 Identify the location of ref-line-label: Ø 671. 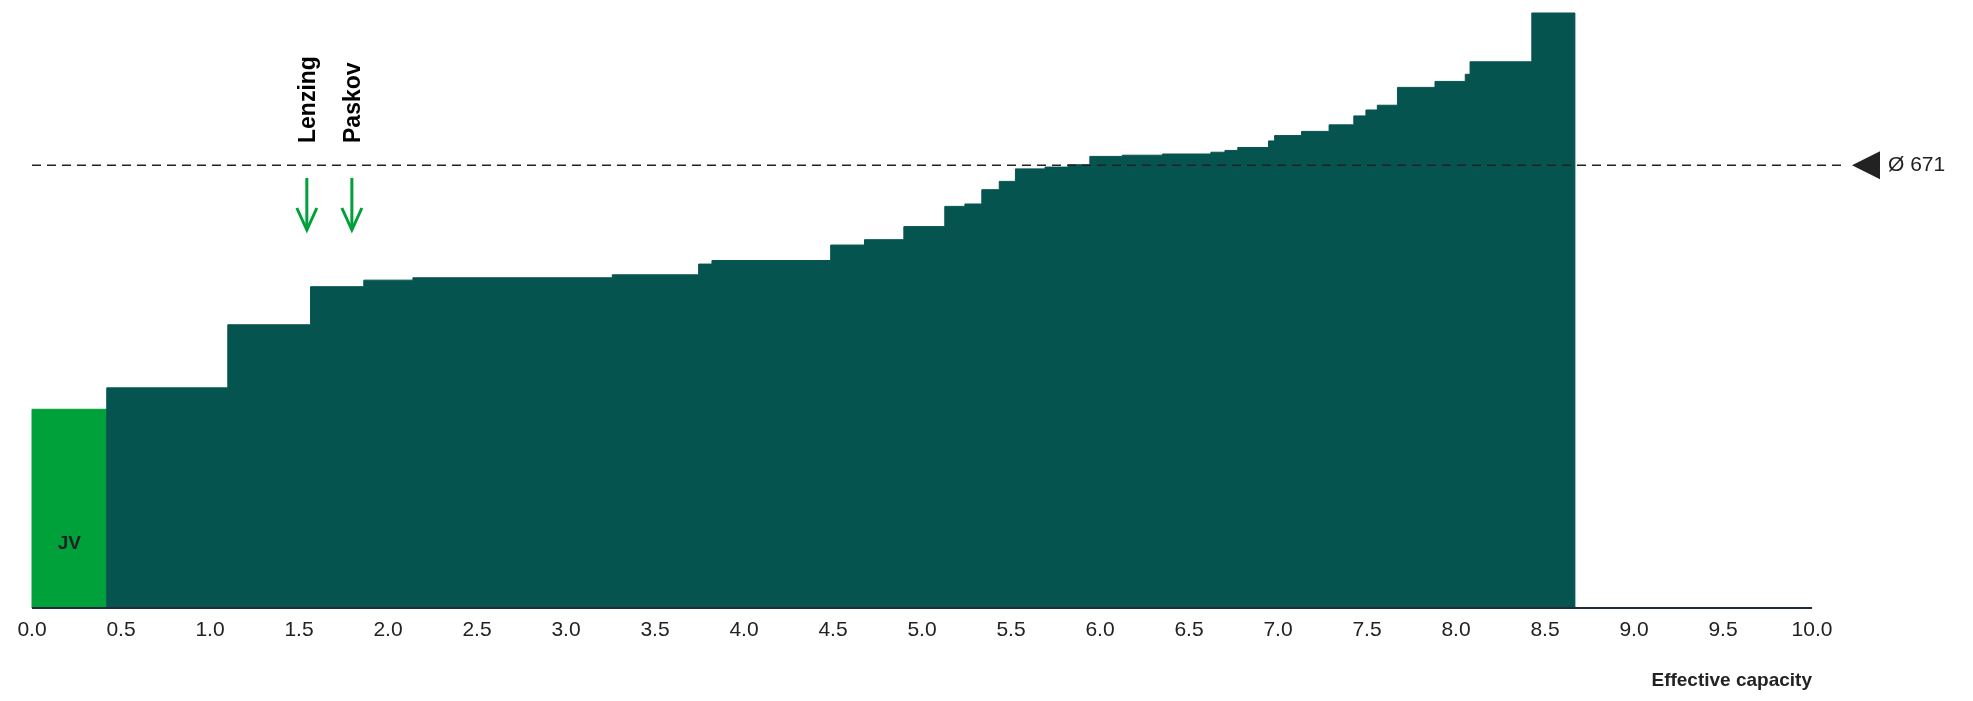
(1917, 163).